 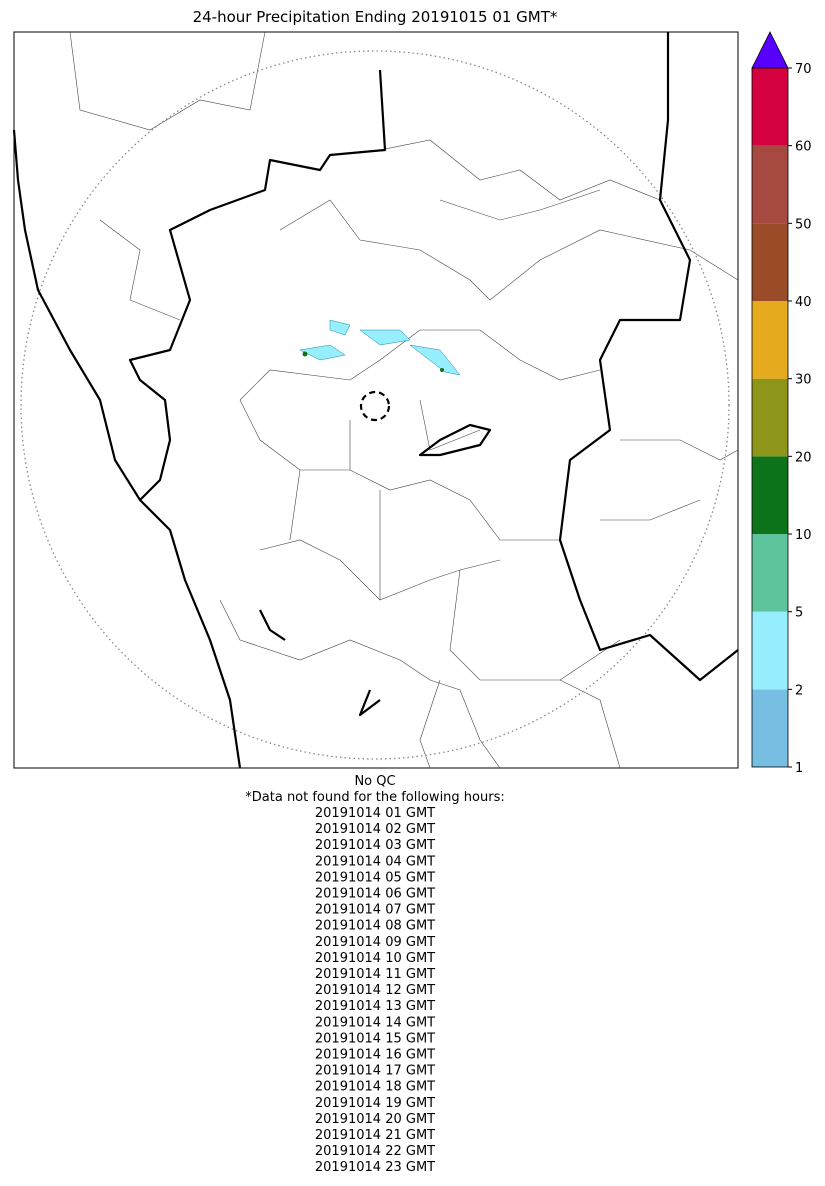 I want to click on qc-note: No QC, so click(x=374, y=781).